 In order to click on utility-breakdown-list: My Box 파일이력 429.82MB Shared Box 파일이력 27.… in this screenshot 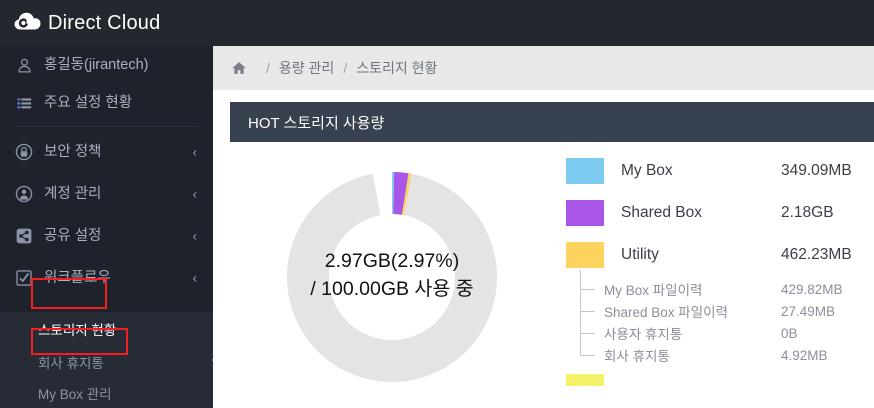, I will do `click(720, 318)`.